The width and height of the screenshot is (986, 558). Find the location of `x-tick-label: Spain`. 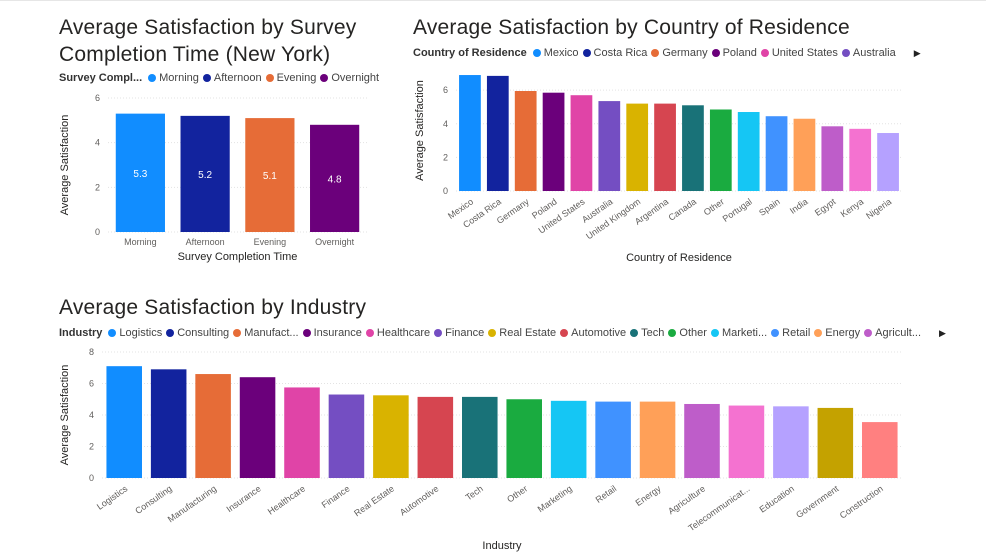

x-tick-label: Spain is located at coordinates (769, 206).